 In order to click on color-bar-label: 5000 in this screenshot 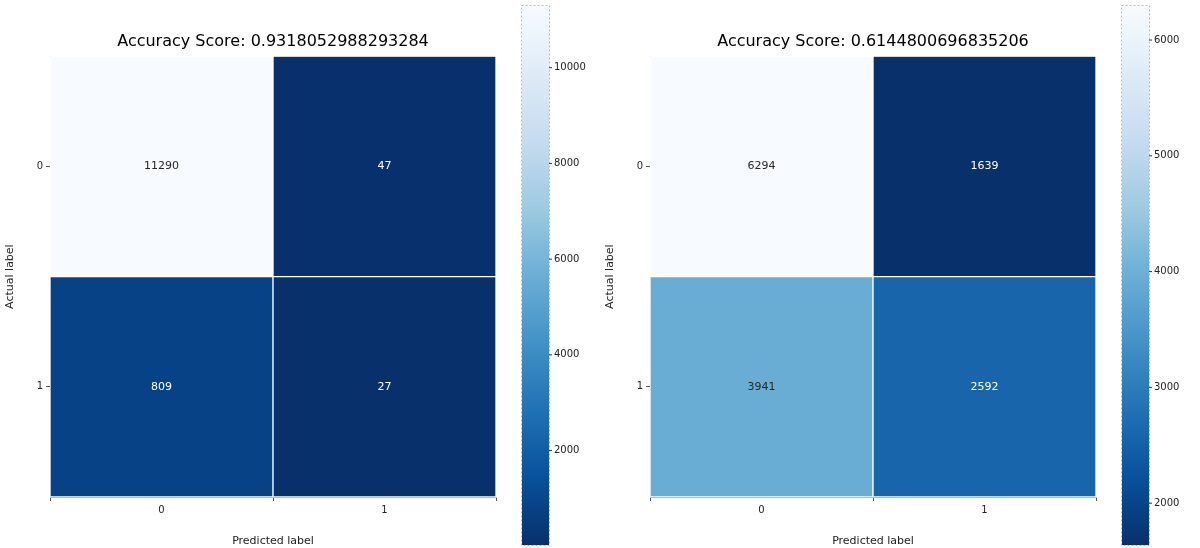, I will do `click(1167, 155)`.